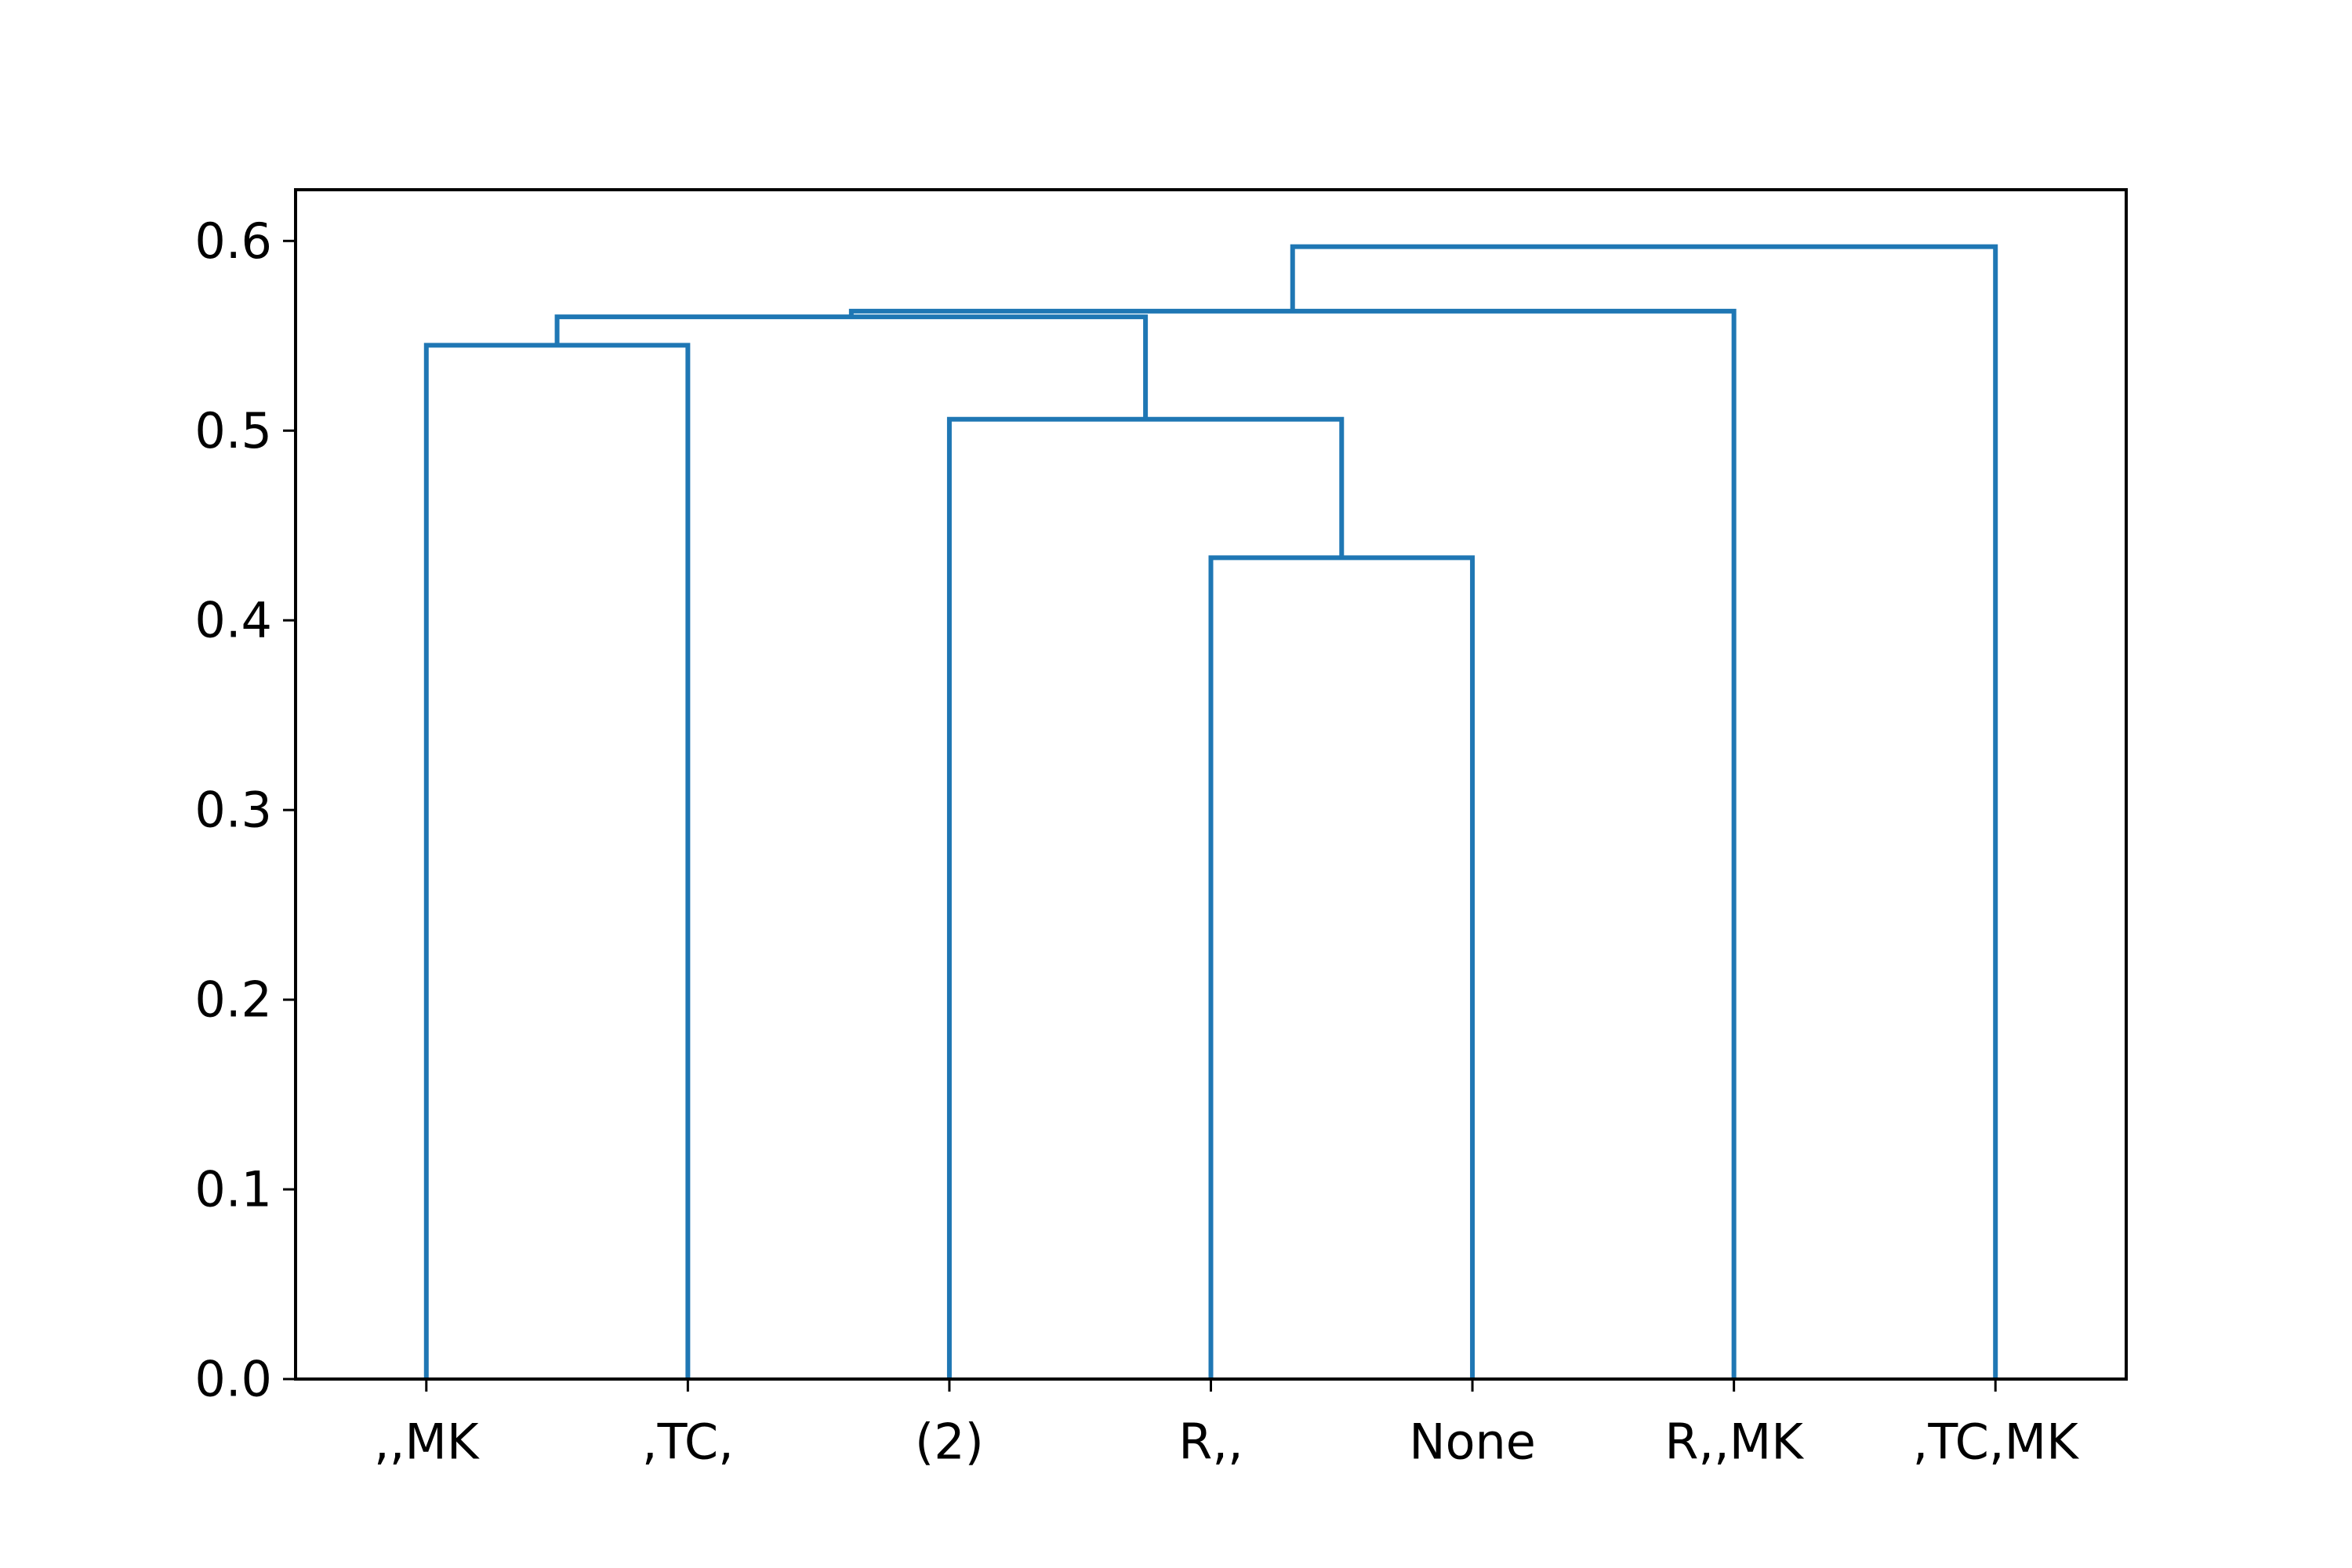 Image resolution: width=2352 pixels, height=1568 pixels. I want to click on y-tick-label: 0.6, so click(233, 241).